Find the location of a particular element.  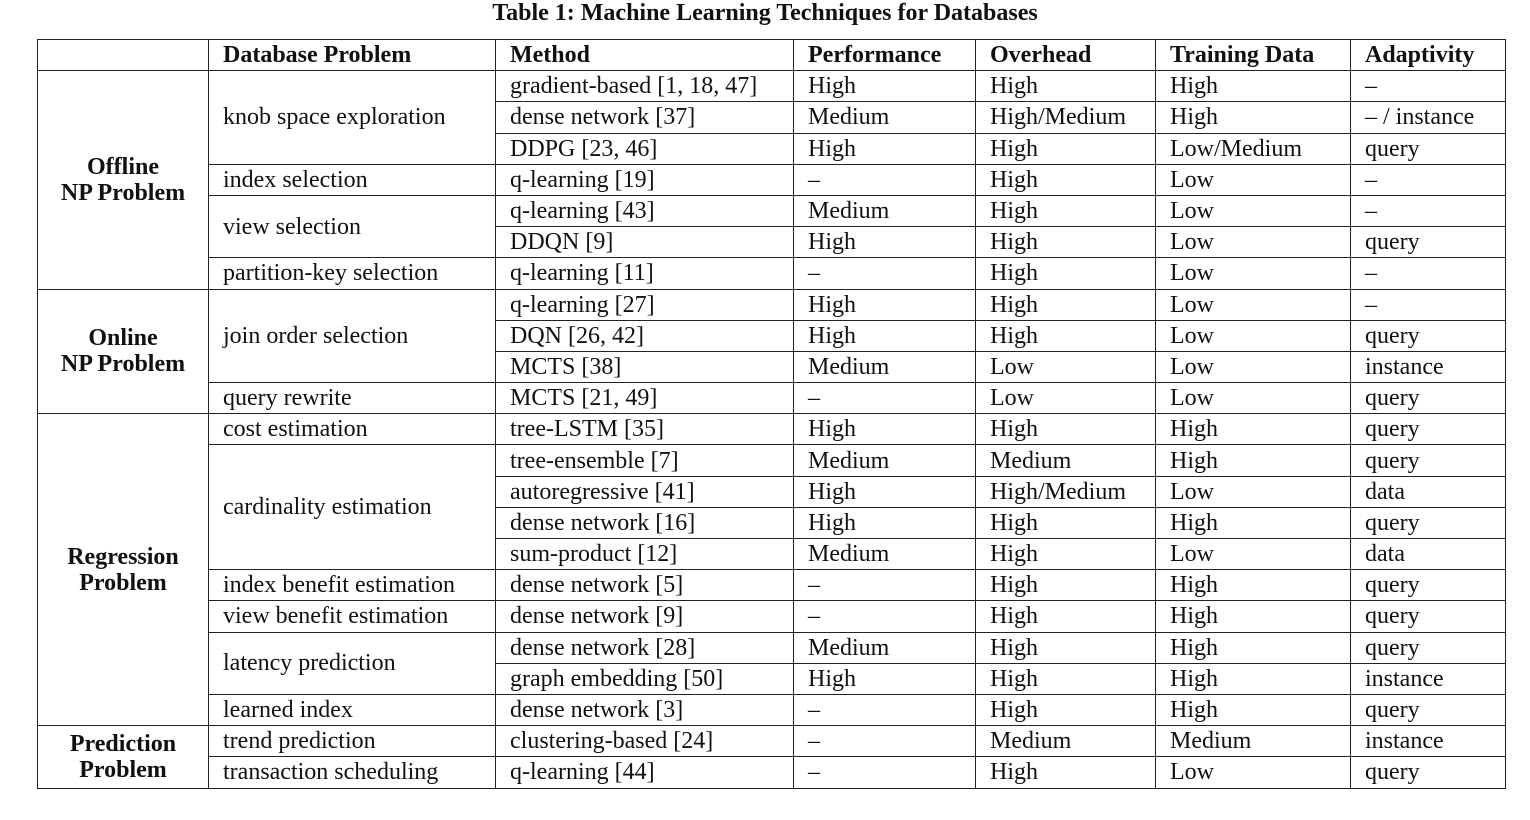

problem-category-line: Online is located at coordinates (123, 338).